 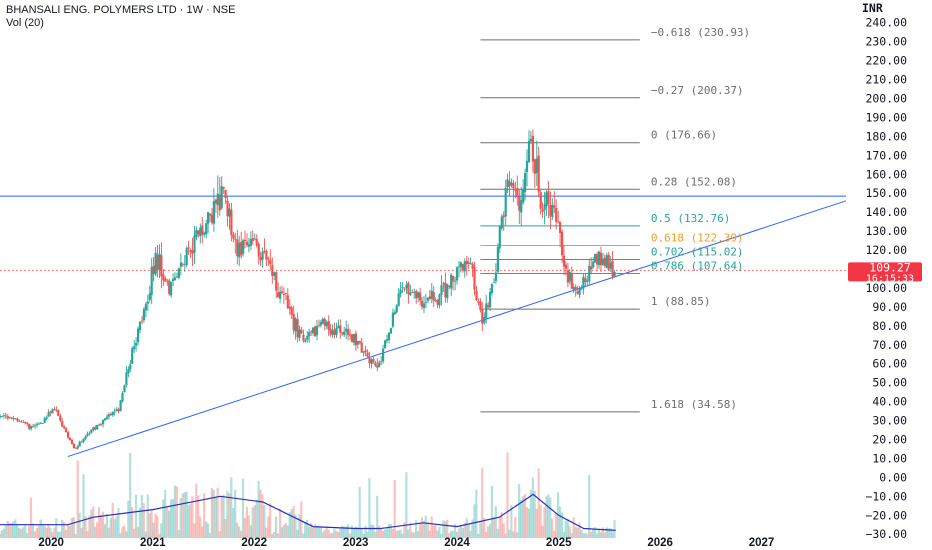 I want to click on price-badge-bg, so click(x=885, y=272).